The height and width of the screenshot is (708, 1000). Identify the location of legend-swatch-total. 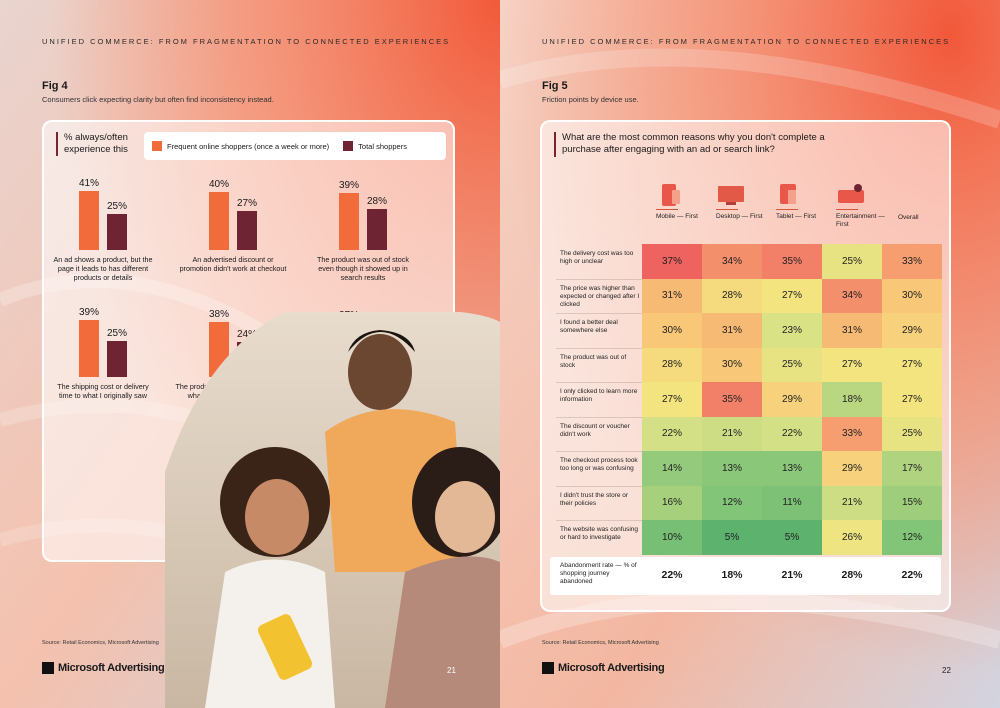
(348, 146).